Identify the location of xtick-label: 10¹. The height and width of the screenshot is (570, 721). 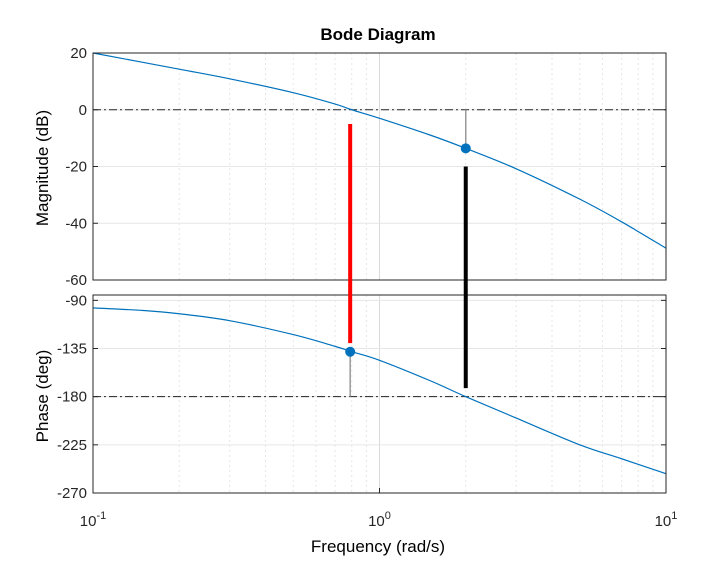
(666, 520).